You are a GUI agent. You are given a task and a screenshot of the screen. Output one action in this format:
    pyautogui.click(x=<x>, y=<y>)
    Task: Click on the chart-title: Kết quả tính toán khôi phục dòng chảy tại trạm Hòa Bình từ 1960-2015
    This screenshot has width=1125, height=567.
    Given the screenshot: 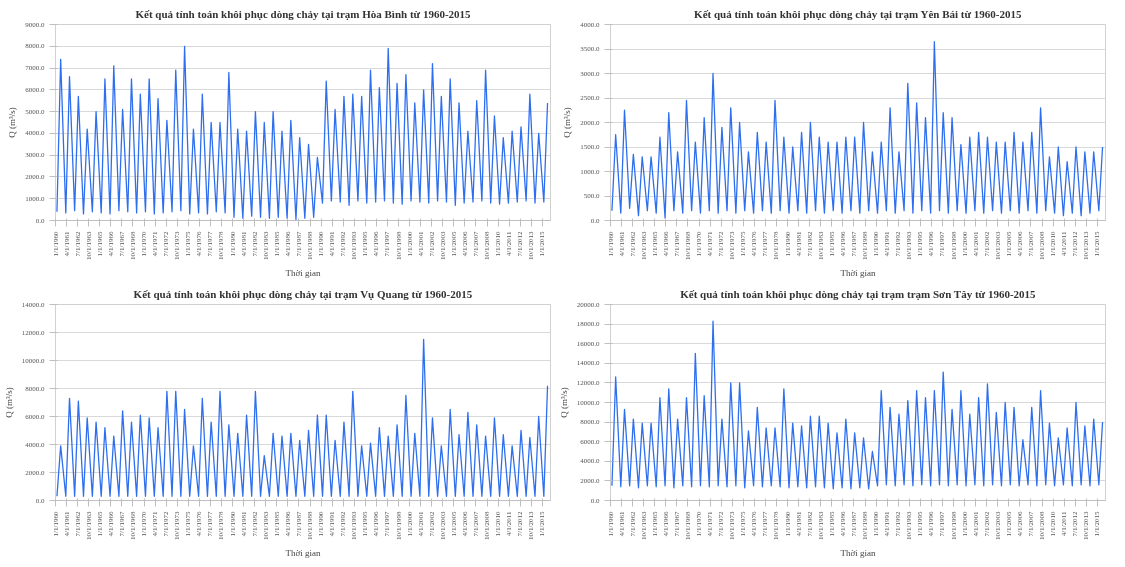 What is the action you would take?
    pyautogui.click(x=303, y=13)
    